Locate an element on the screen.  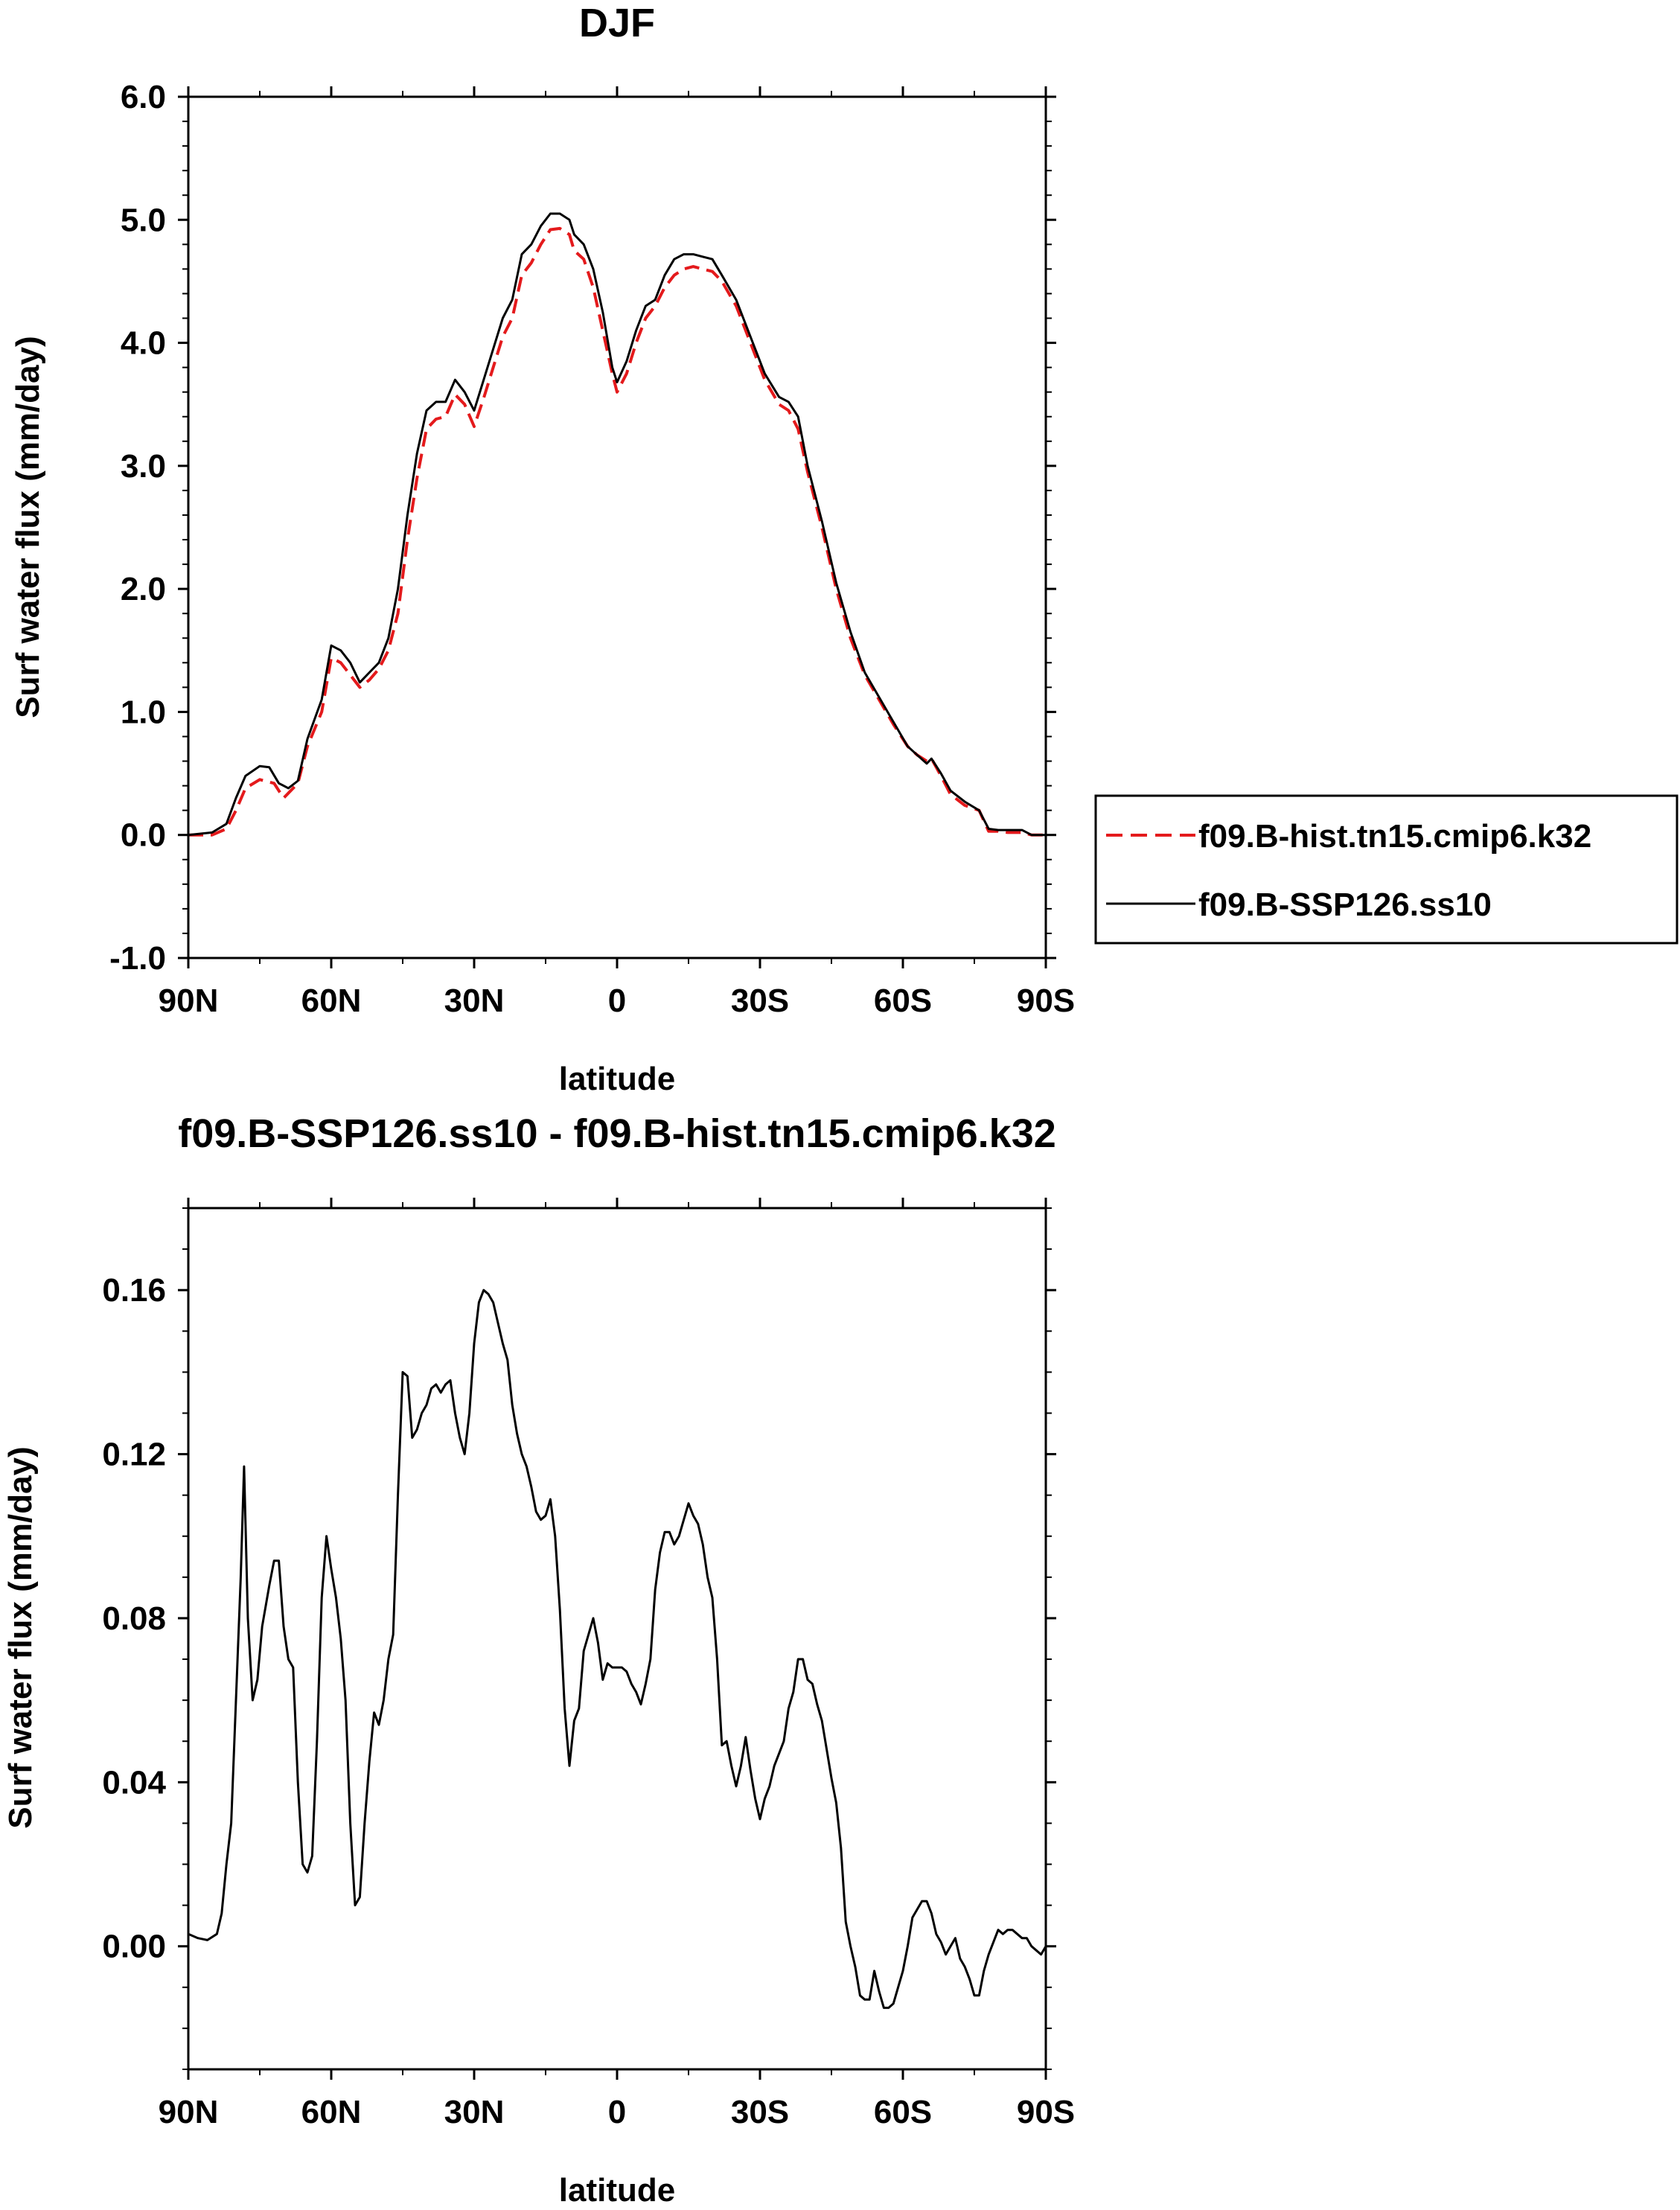
y-tick-label: 0.0 is located at coordinates (143, 835).